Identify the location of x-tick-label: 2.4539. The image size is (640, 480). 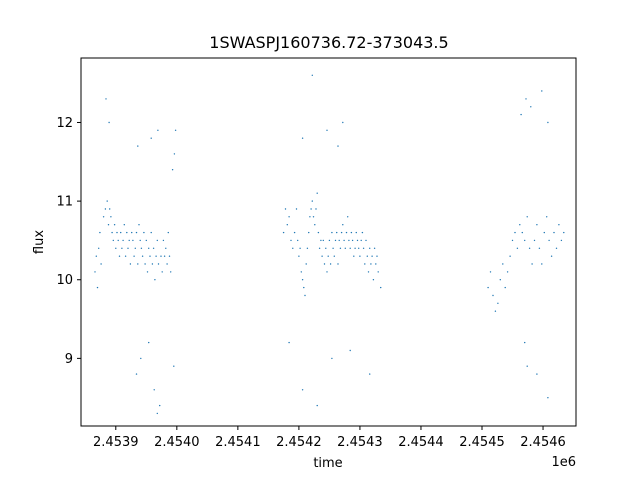
(116, 442).